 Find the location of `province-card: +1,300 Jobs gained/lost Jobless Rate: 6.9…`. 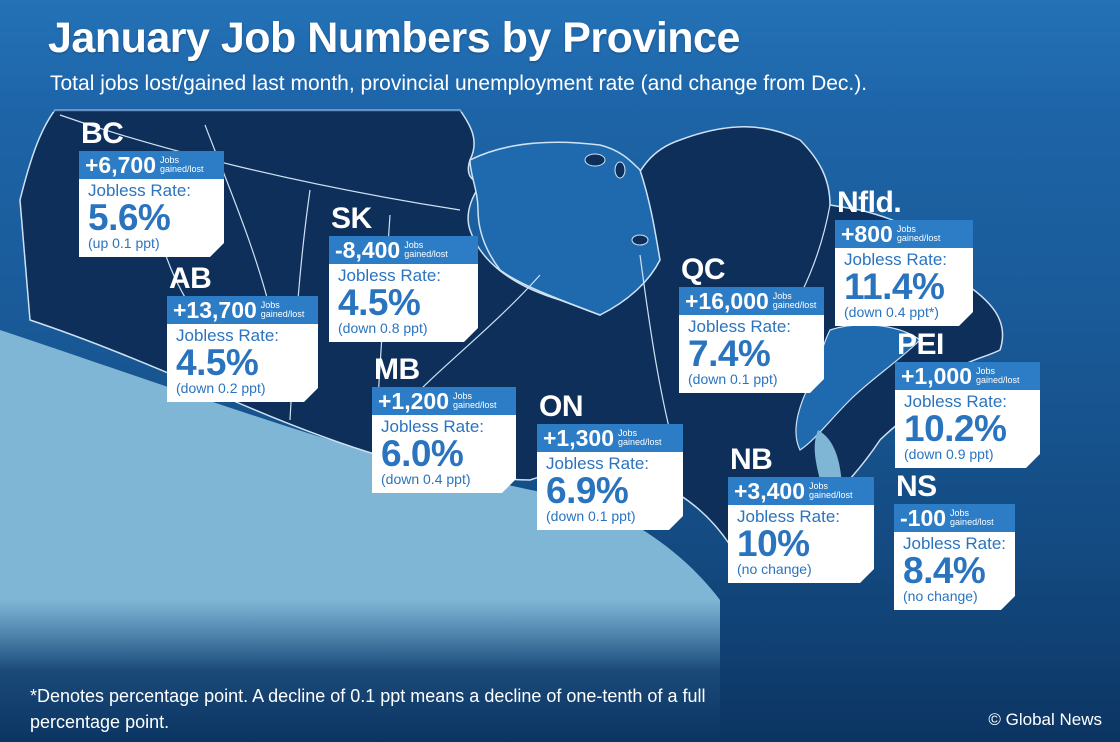

province-card: +1,300 Jobs gained/lost Jobless Rate: 6.9… is located at coordinates (610, 477).